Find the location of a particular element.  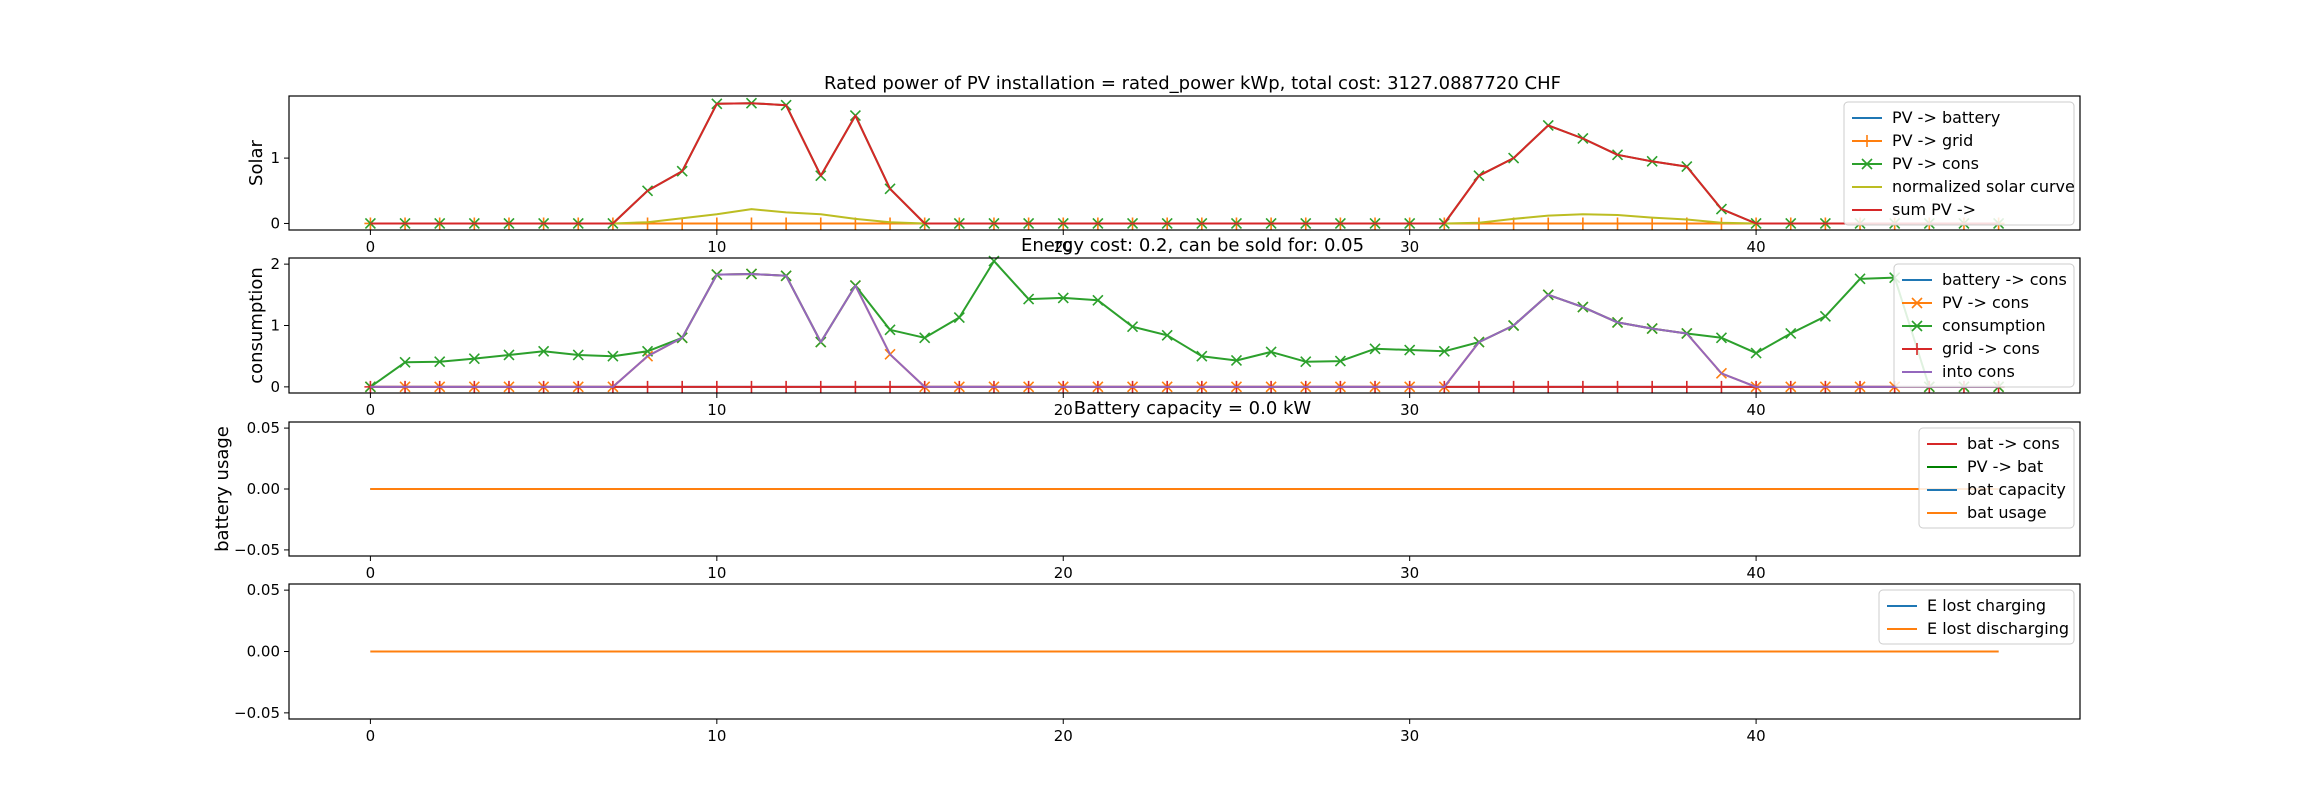

series-line-consumption is located at coordinates (1184, 324).